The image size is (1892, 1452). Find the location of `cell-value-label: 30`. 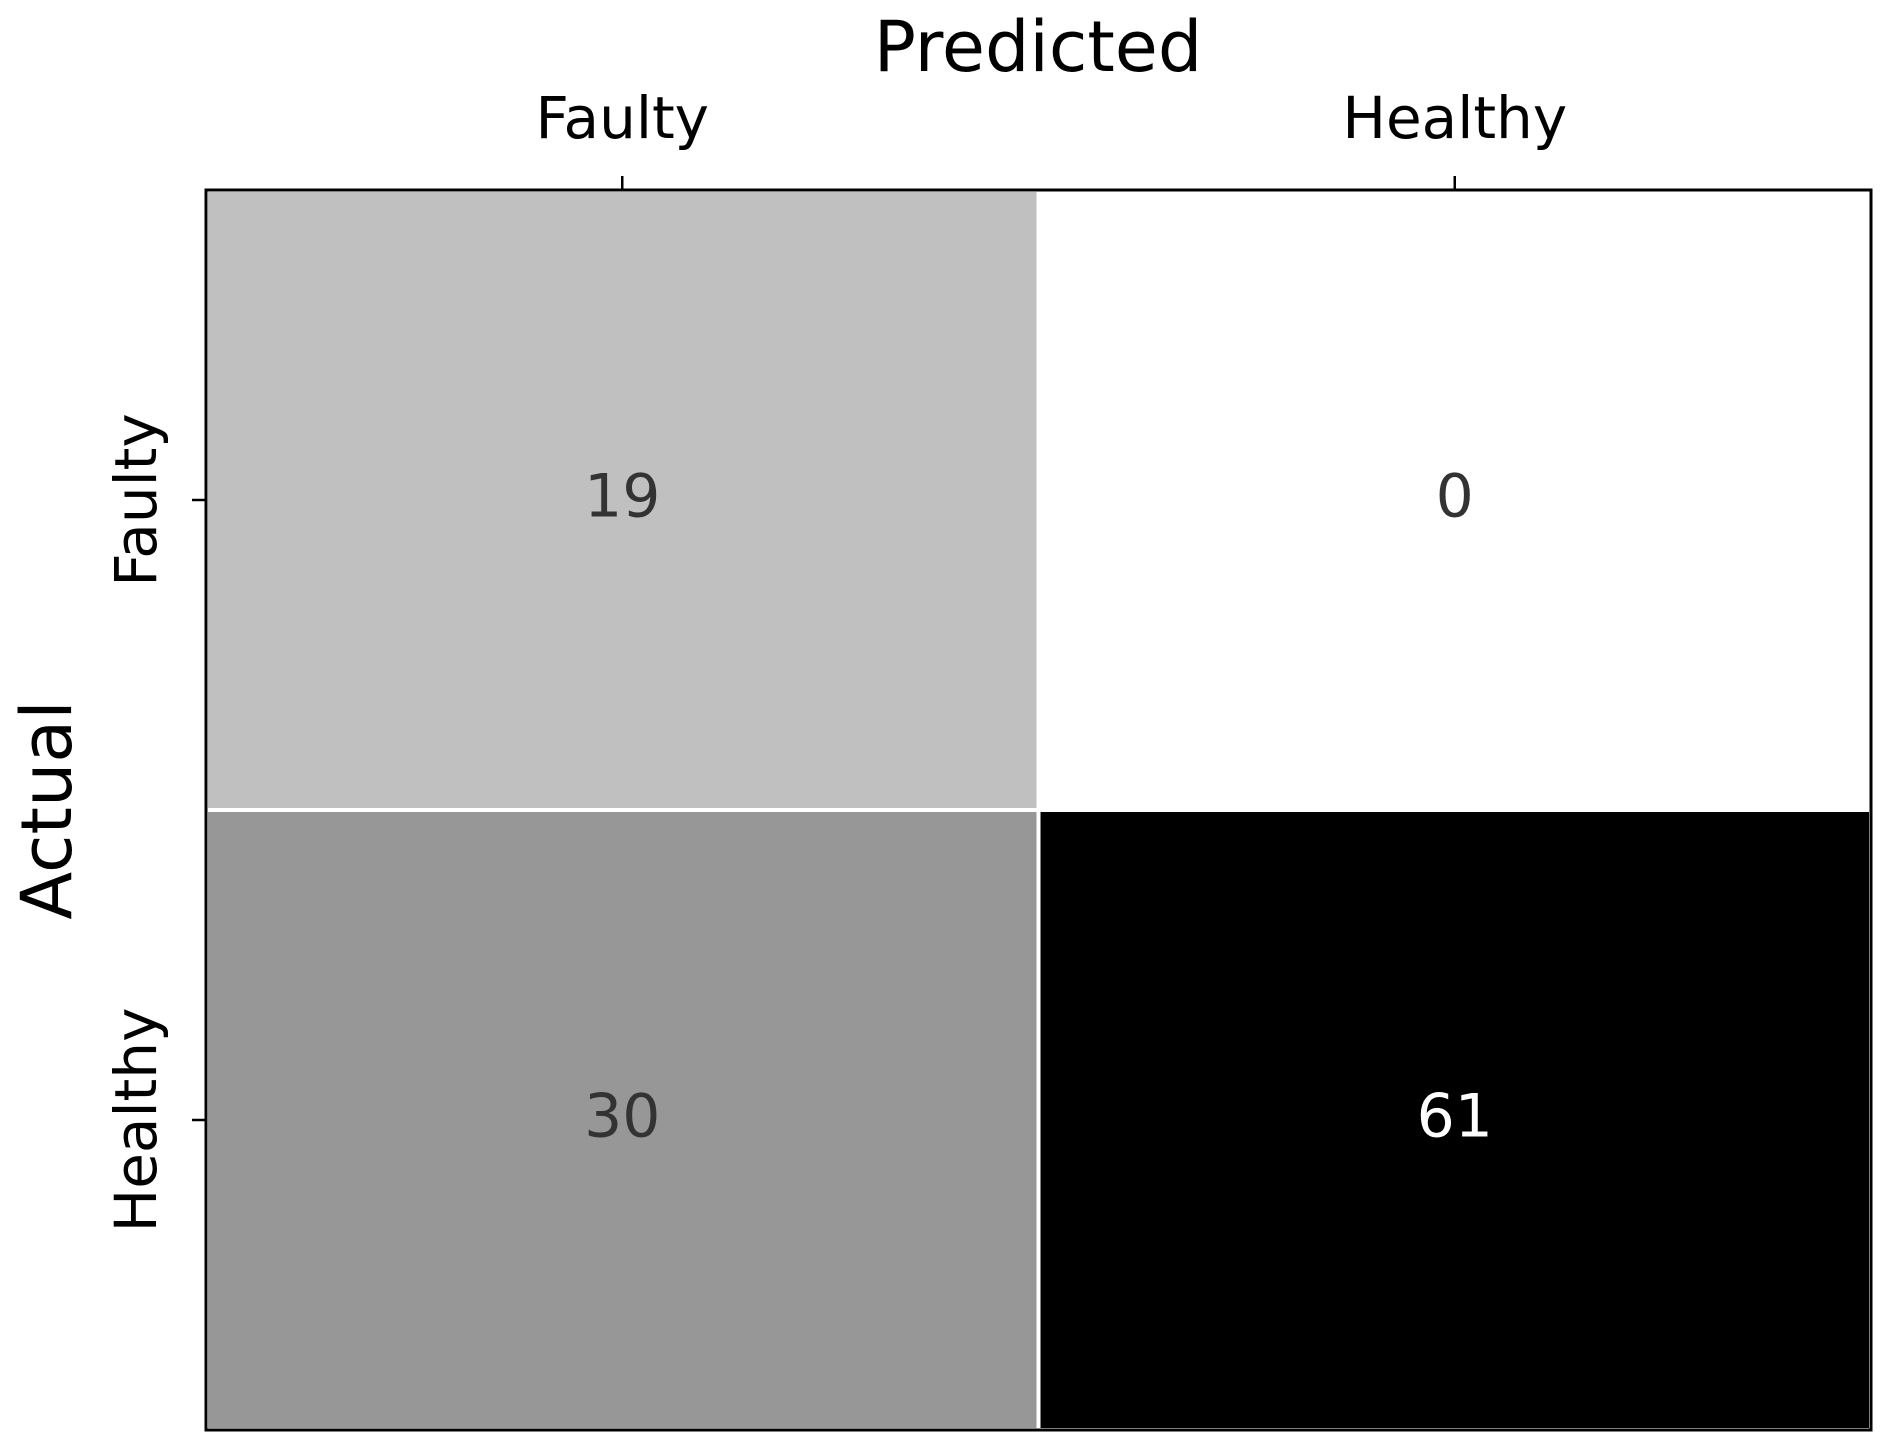

cell-value-label: 30 is located at coordinates (622, 1117).